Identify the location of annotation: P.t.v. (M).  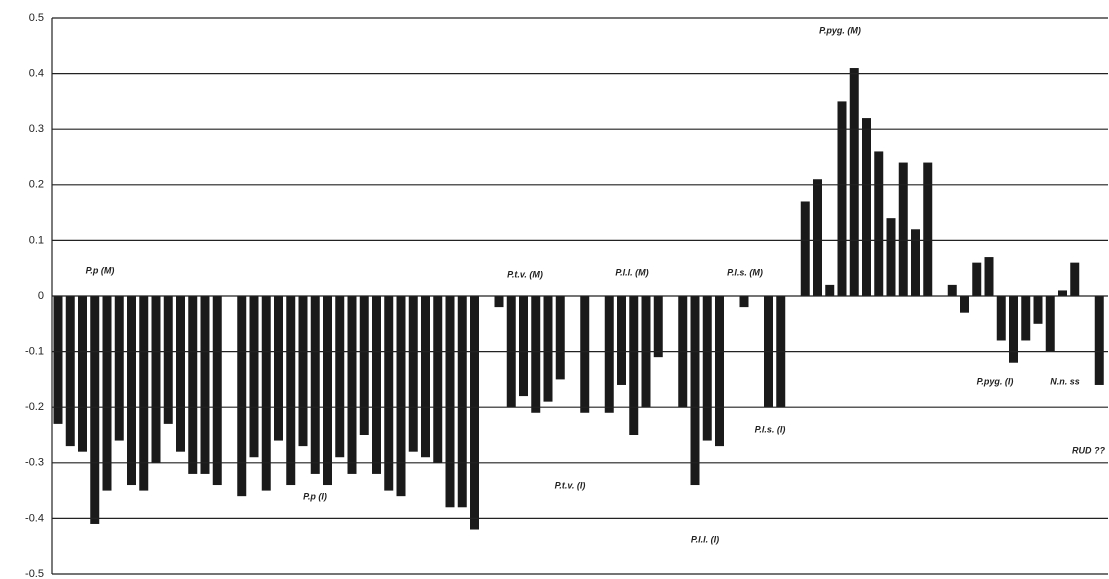
(525, 274).